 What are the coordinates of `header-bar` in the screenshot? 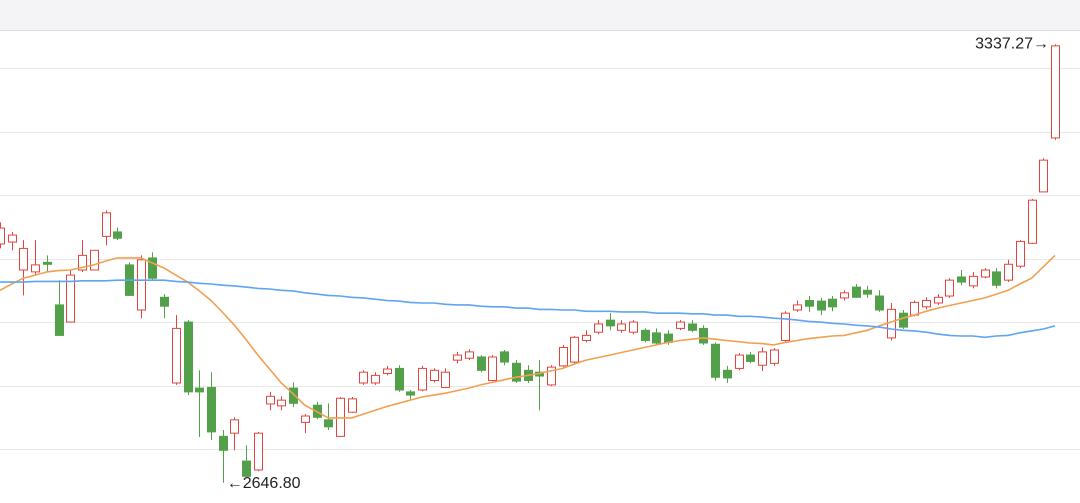 It's located at (540, 15).